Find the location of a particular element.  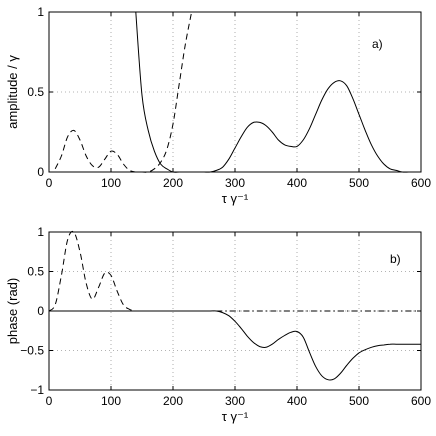

panel-a-tag: a) is located at coordinates (377, 44).